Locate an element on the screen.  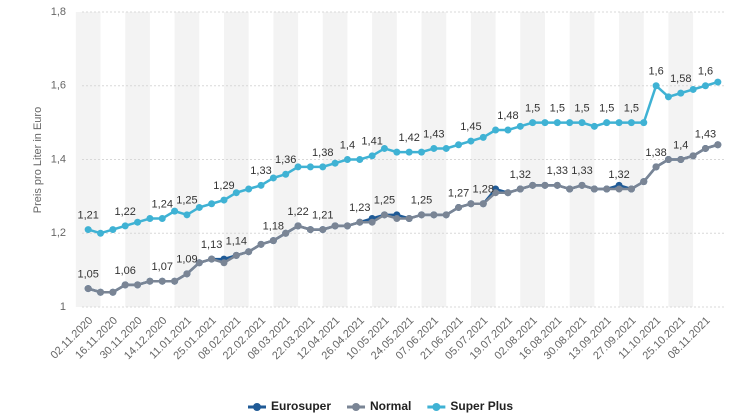
data-label: 1,4 is located at coordinates (347, 145).